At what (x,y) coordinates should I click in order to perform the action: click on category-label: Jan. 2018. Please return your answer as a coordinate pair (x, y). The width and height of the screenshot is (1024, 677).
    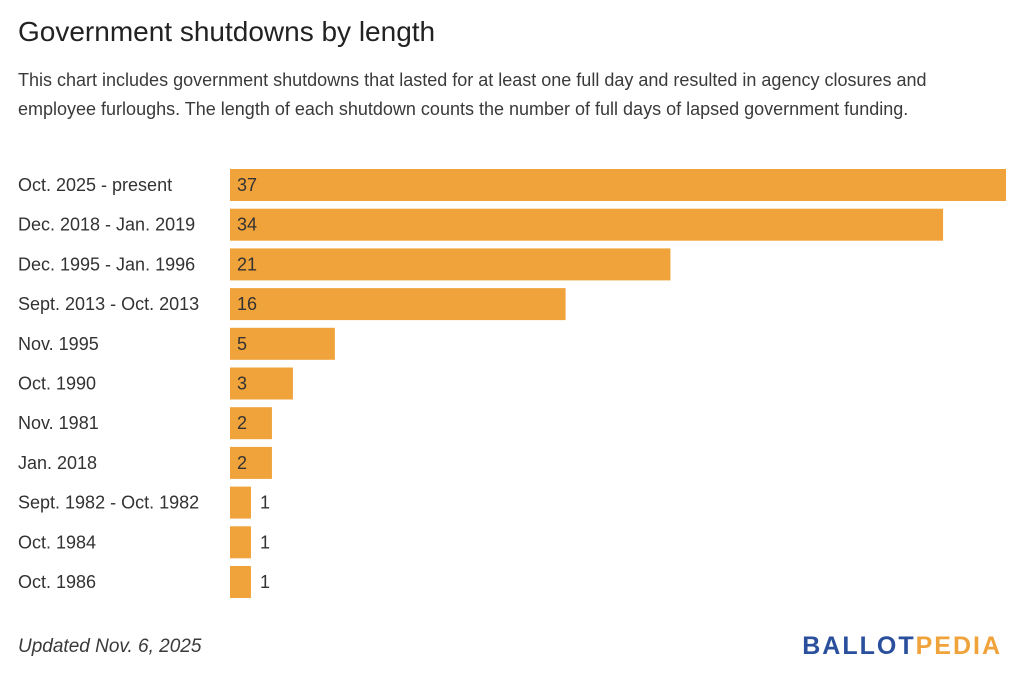
    Looking at the image, I should click on (57, 463).